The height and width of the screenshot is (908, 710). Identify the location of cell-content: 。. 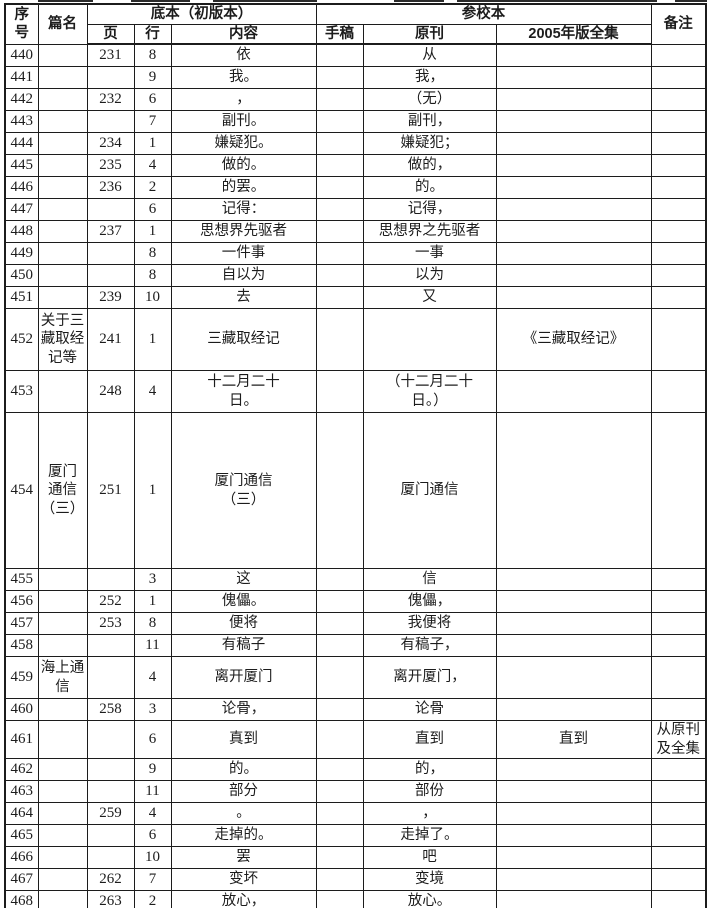
(243, 814).